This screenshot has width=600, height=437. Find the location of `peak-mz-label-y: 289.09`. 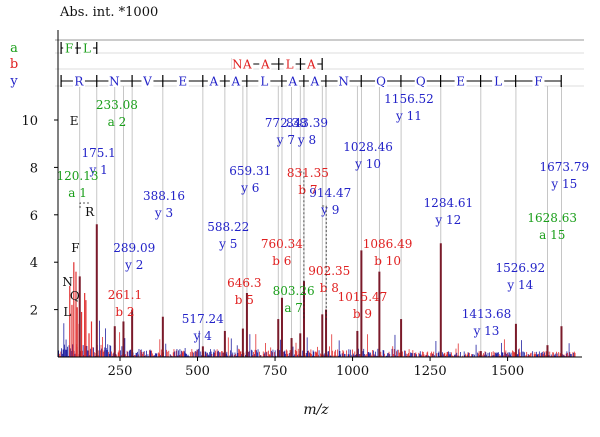

peak-mz-label-y: 289.09 is located at coordinates (134, 248).